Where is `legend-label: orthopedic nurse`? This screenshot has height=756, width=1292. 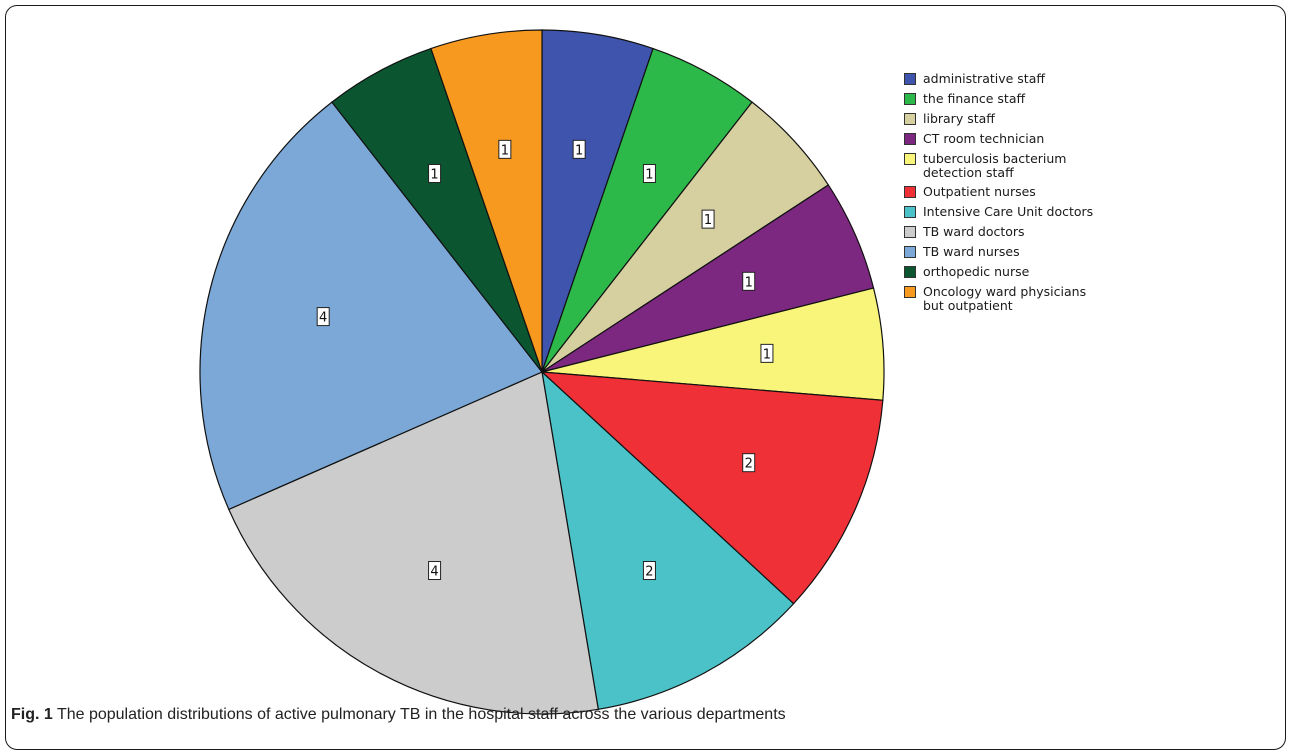
legend-label: orthopedic nurse is located at coordinates (976, 271).